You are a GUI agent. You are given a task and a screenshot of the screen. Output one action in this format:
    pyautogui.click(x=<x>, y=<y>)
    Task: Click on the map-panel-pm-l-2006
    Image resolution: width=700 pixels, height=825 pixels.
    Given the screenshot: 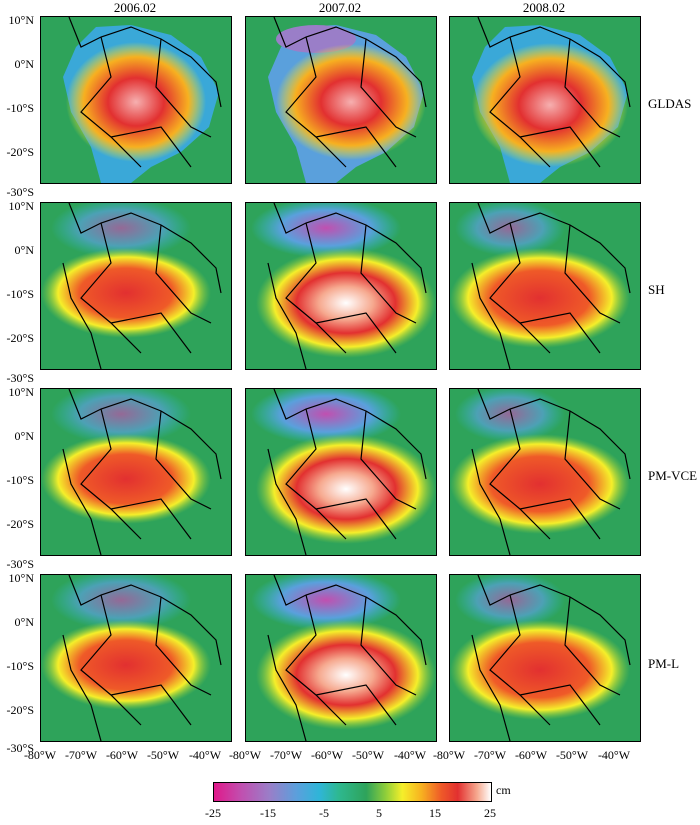 What is the action you would take?
    pyautogui.click(x=136, y=658)
    